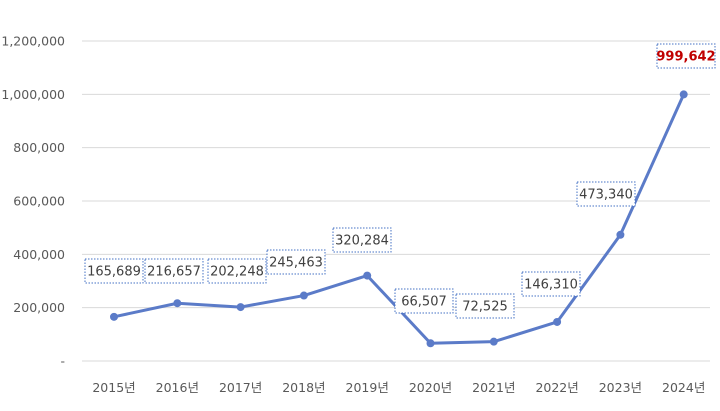 The image size is (720, 411). I want to click on y-tick-label: 600,000, so click(39, 201).